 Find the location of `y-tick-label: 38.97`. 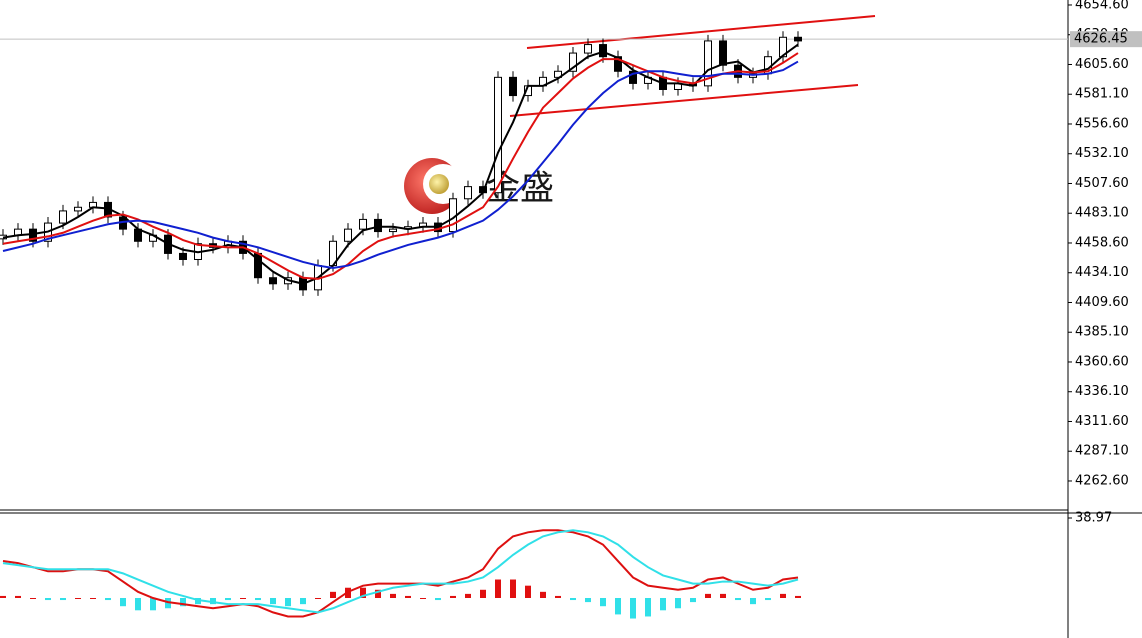

y-tick-label: 38.97 is located at coordinates (1093, 517).